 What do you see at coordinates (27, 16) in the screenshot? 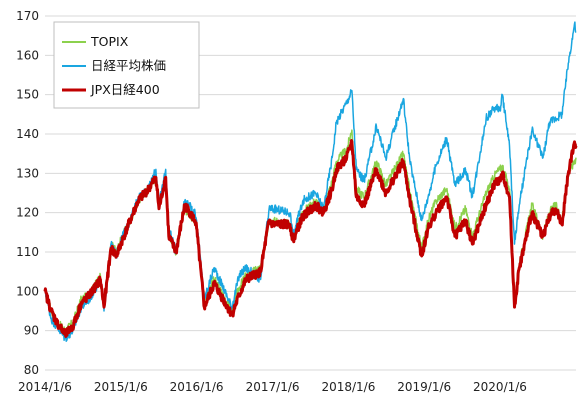
I see `y-tick-label: 170` at bounding box center [27, 16].